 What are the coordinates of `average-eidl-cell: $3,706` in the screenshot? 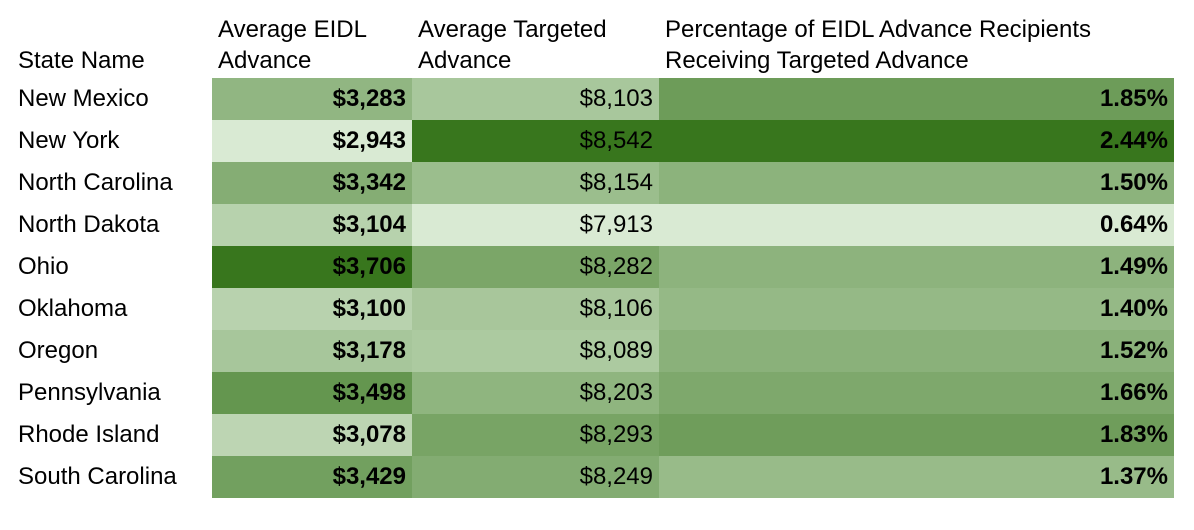 It's located at (312, 267).